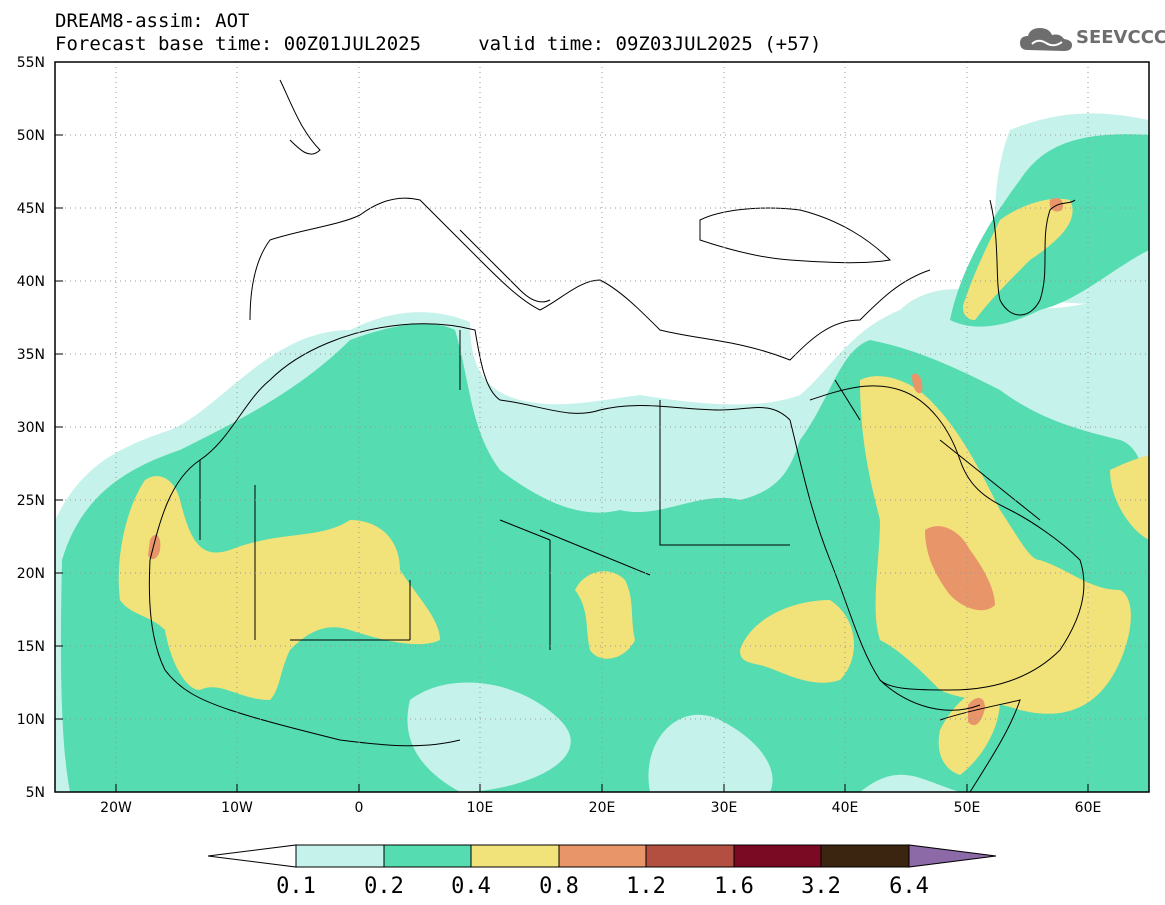  Describe the element at coordinates (909, 886) in the screenshot. I see `colorbar-label: 6.4` at that location.